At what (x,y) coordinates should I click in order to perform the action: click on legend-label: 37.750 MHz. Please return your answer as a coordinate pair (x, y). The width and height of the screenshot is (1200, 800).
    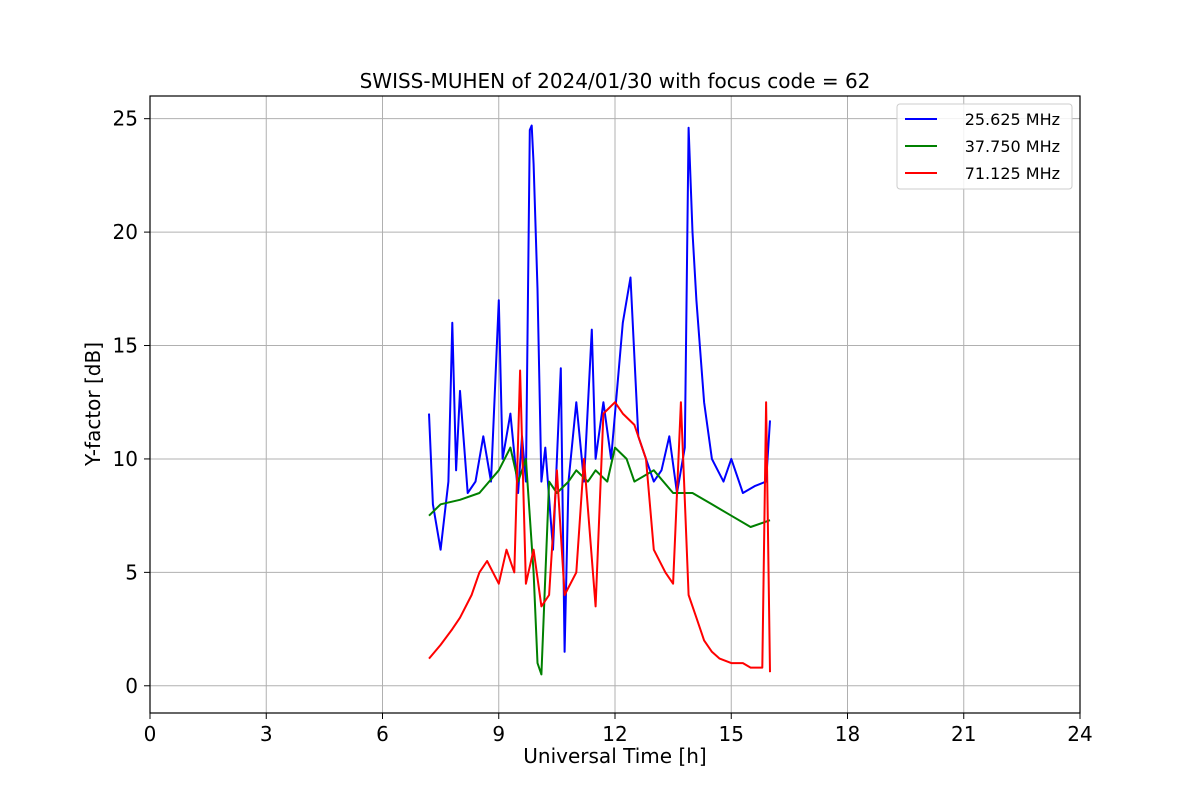
    Looking at the image, I should click on (1012, 146).